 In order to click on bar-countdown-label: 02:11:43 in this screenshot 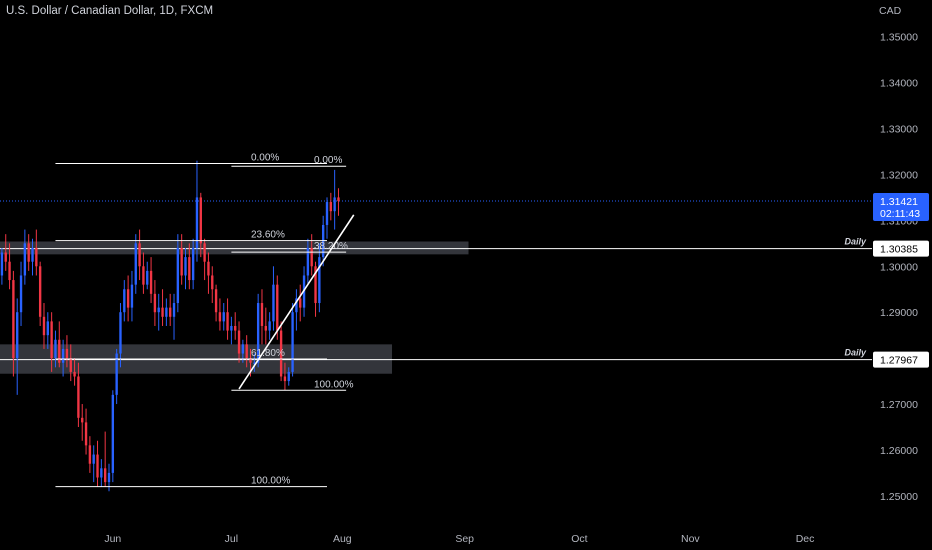, I will do `click(900, 214)`.